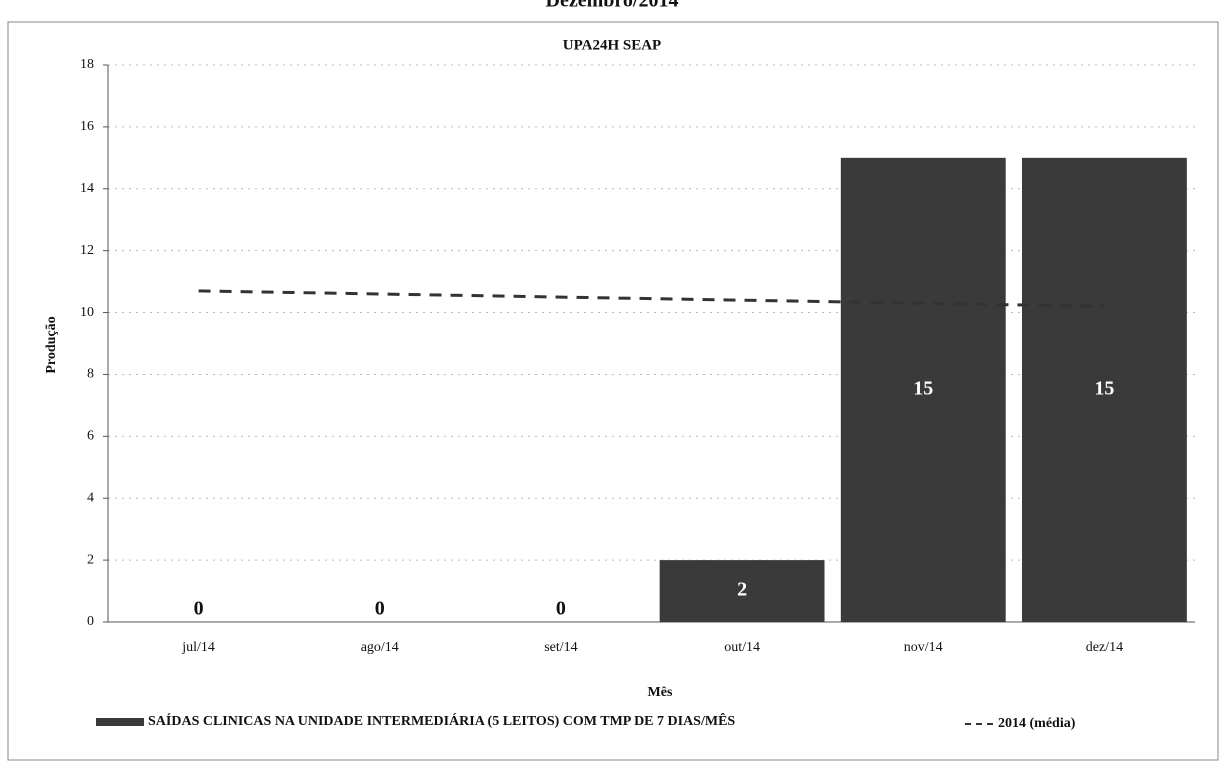 The width and height of the screenshot is (1223, 773). Describe the element at coordinates (198, 647) in the screenshot. I see `x-tick-label: jul/14` at that location.